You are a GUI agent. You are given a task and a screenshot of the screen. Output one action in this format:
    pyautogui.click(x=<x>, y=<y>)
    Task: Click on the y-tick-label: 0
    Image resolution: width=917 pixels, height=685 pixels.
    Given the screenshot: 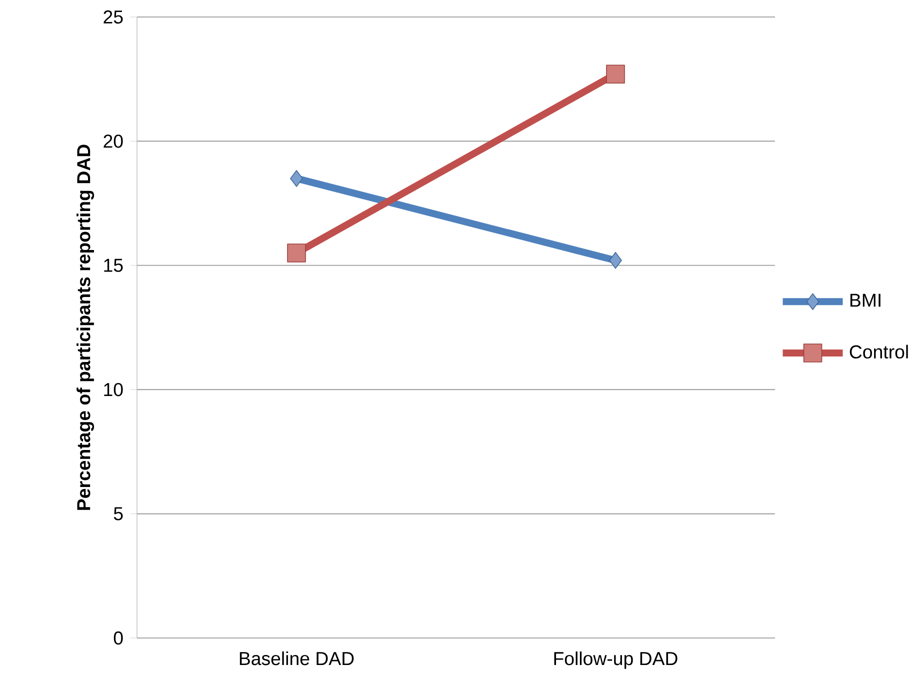 What is the action you would take?
    pyautogui.click(x=118, y=638)
    